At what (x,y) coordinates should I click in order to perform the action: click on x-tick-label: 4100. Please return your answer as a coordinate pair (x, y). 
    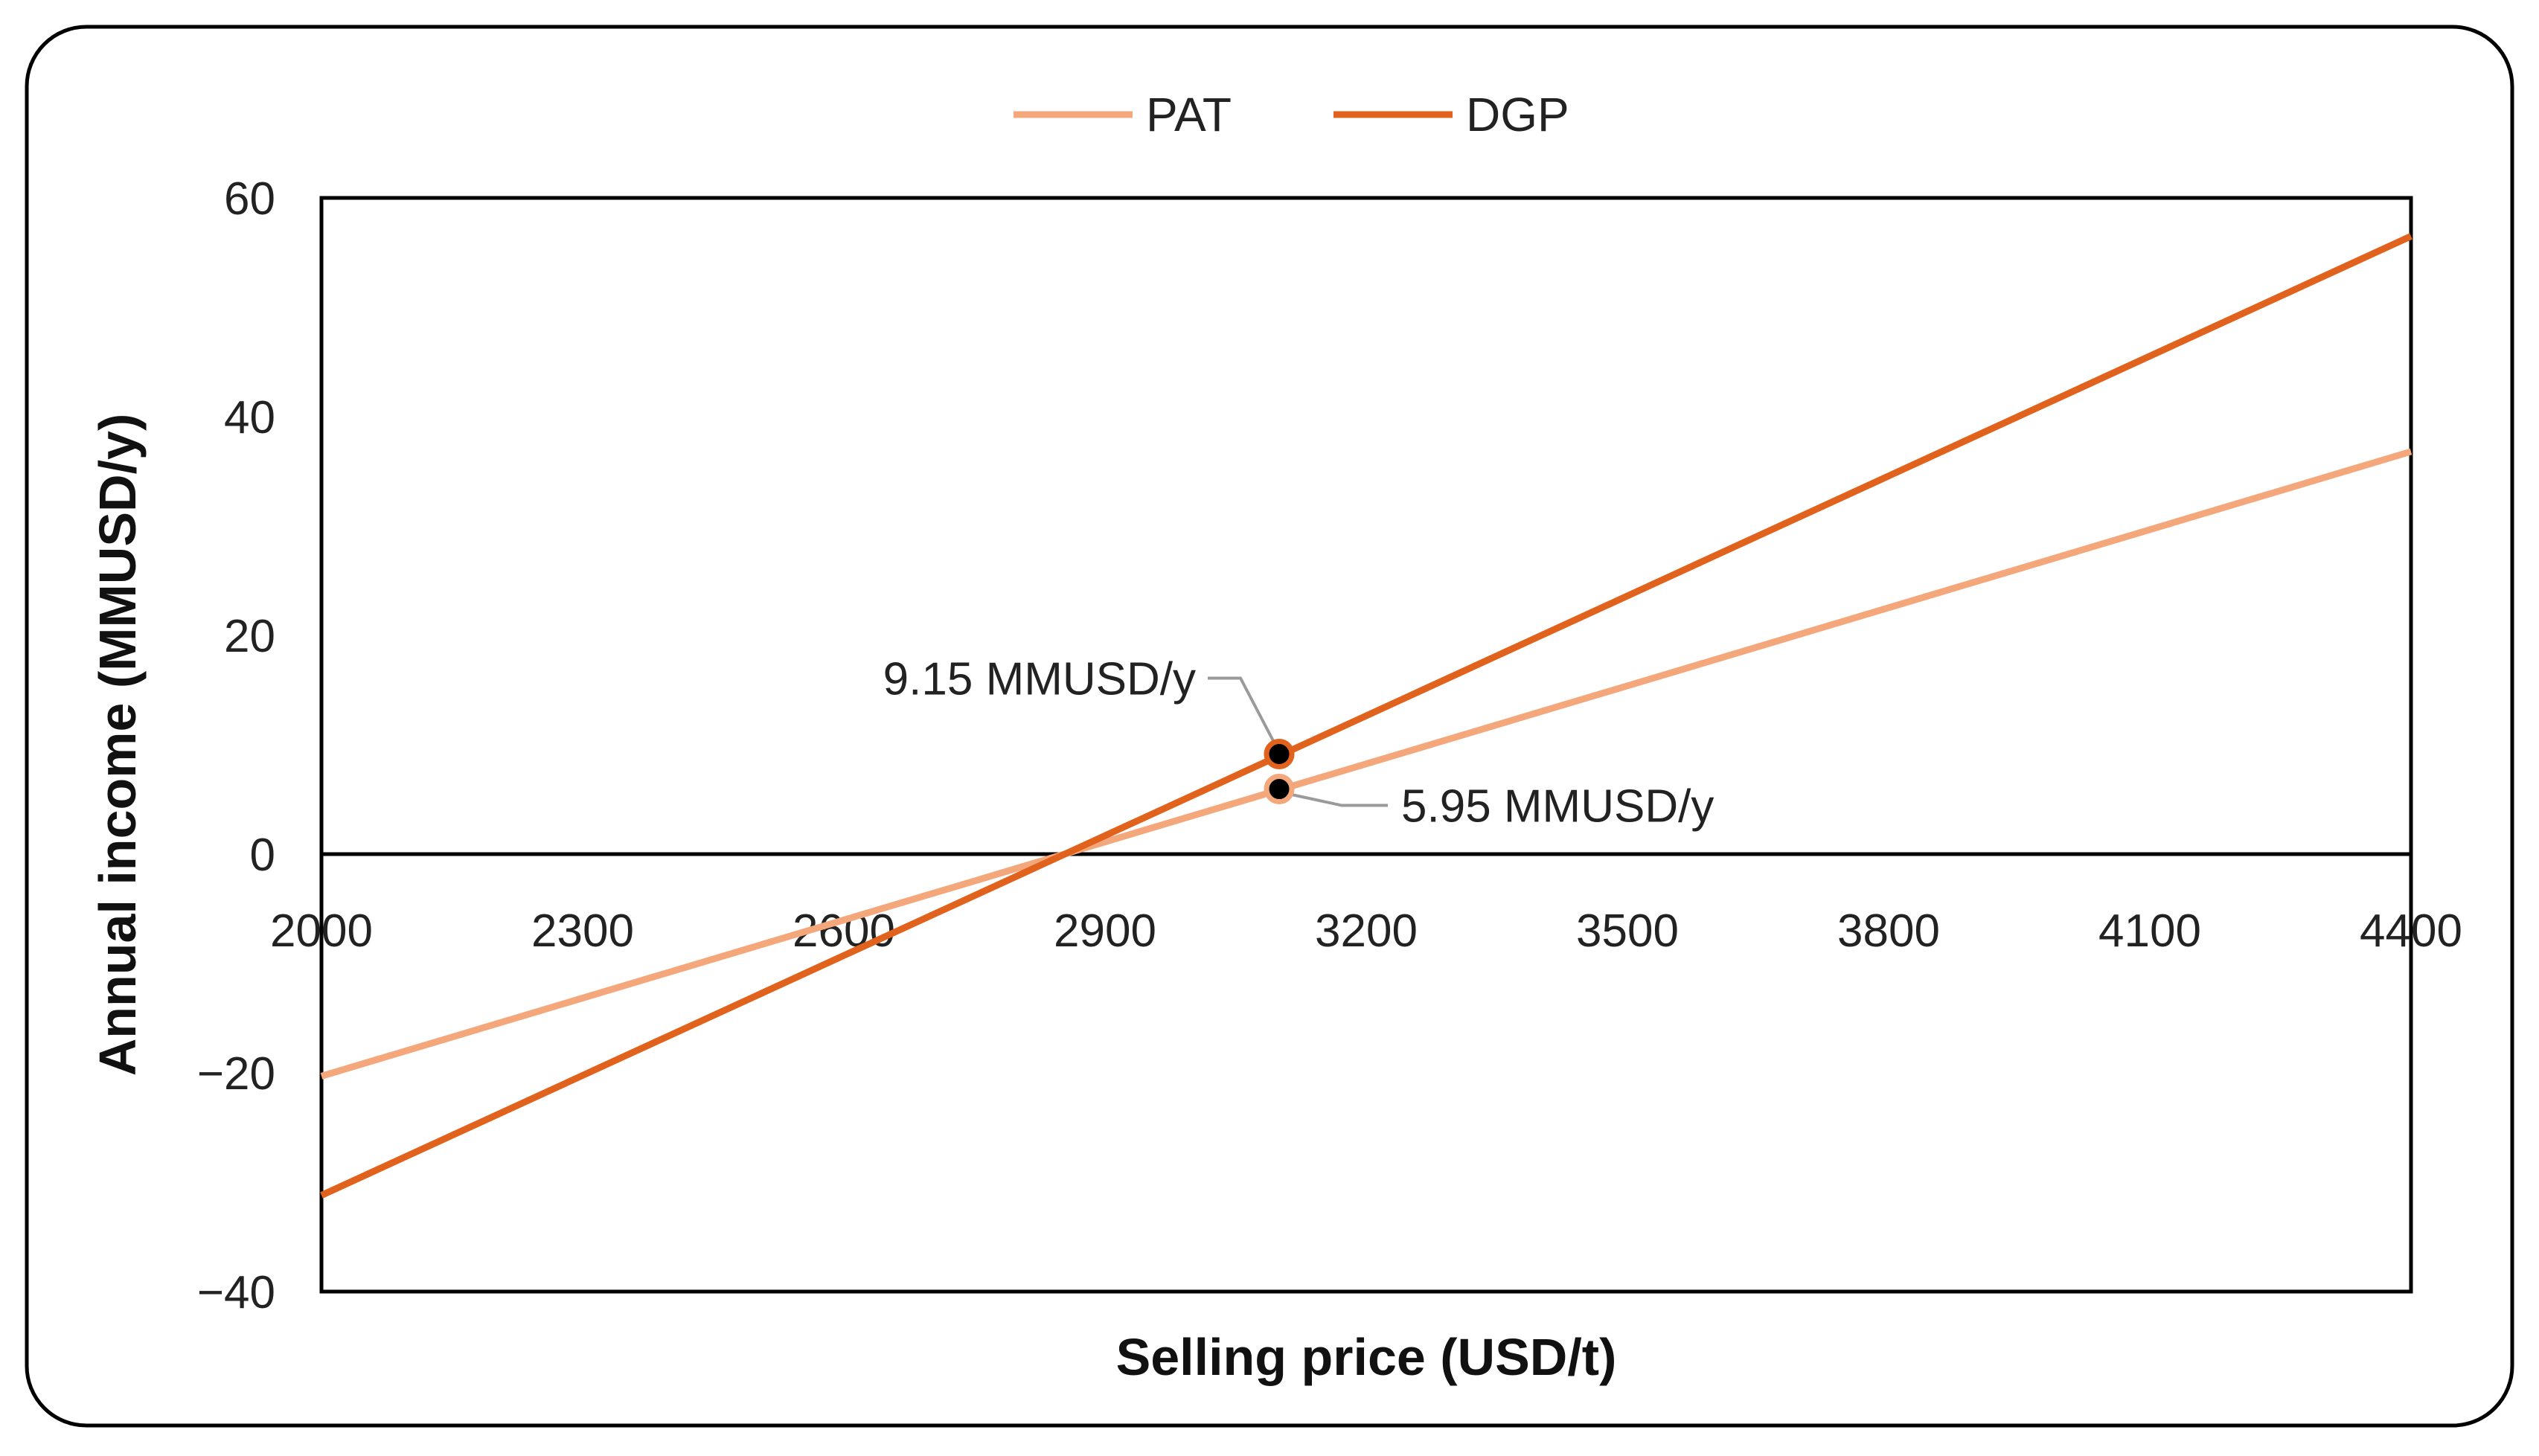
    Looking at the image, I should click on (2150, 931).